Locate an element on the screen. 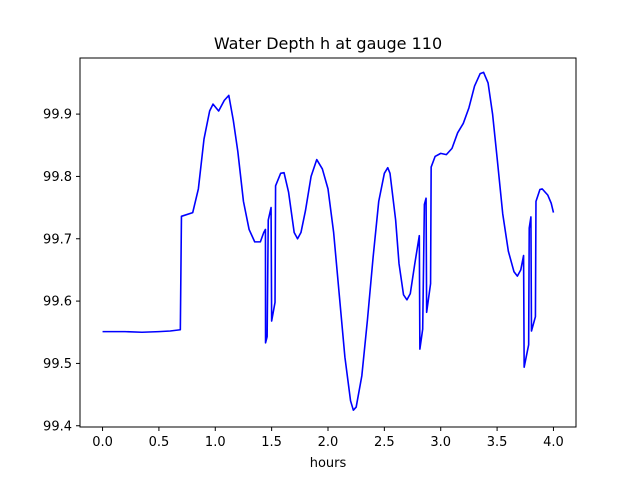 The width and height of the screenshot is (640, 484). y-tick-label: 99.9 is located at coordinates (57, 115).